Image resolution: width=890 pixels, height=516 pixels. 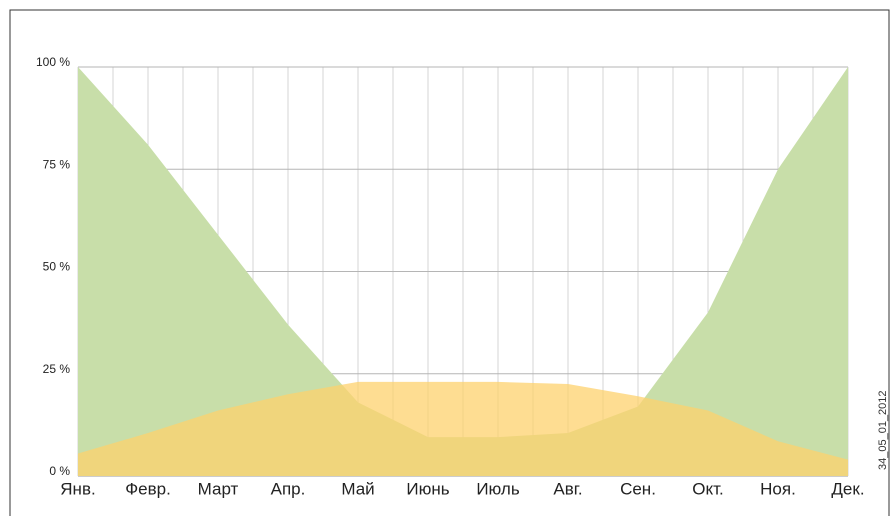 What do you see at coordinates (498, 488) in the screenshot?
I see `x-tick-label: Июль` at bounding box center [498, 488].